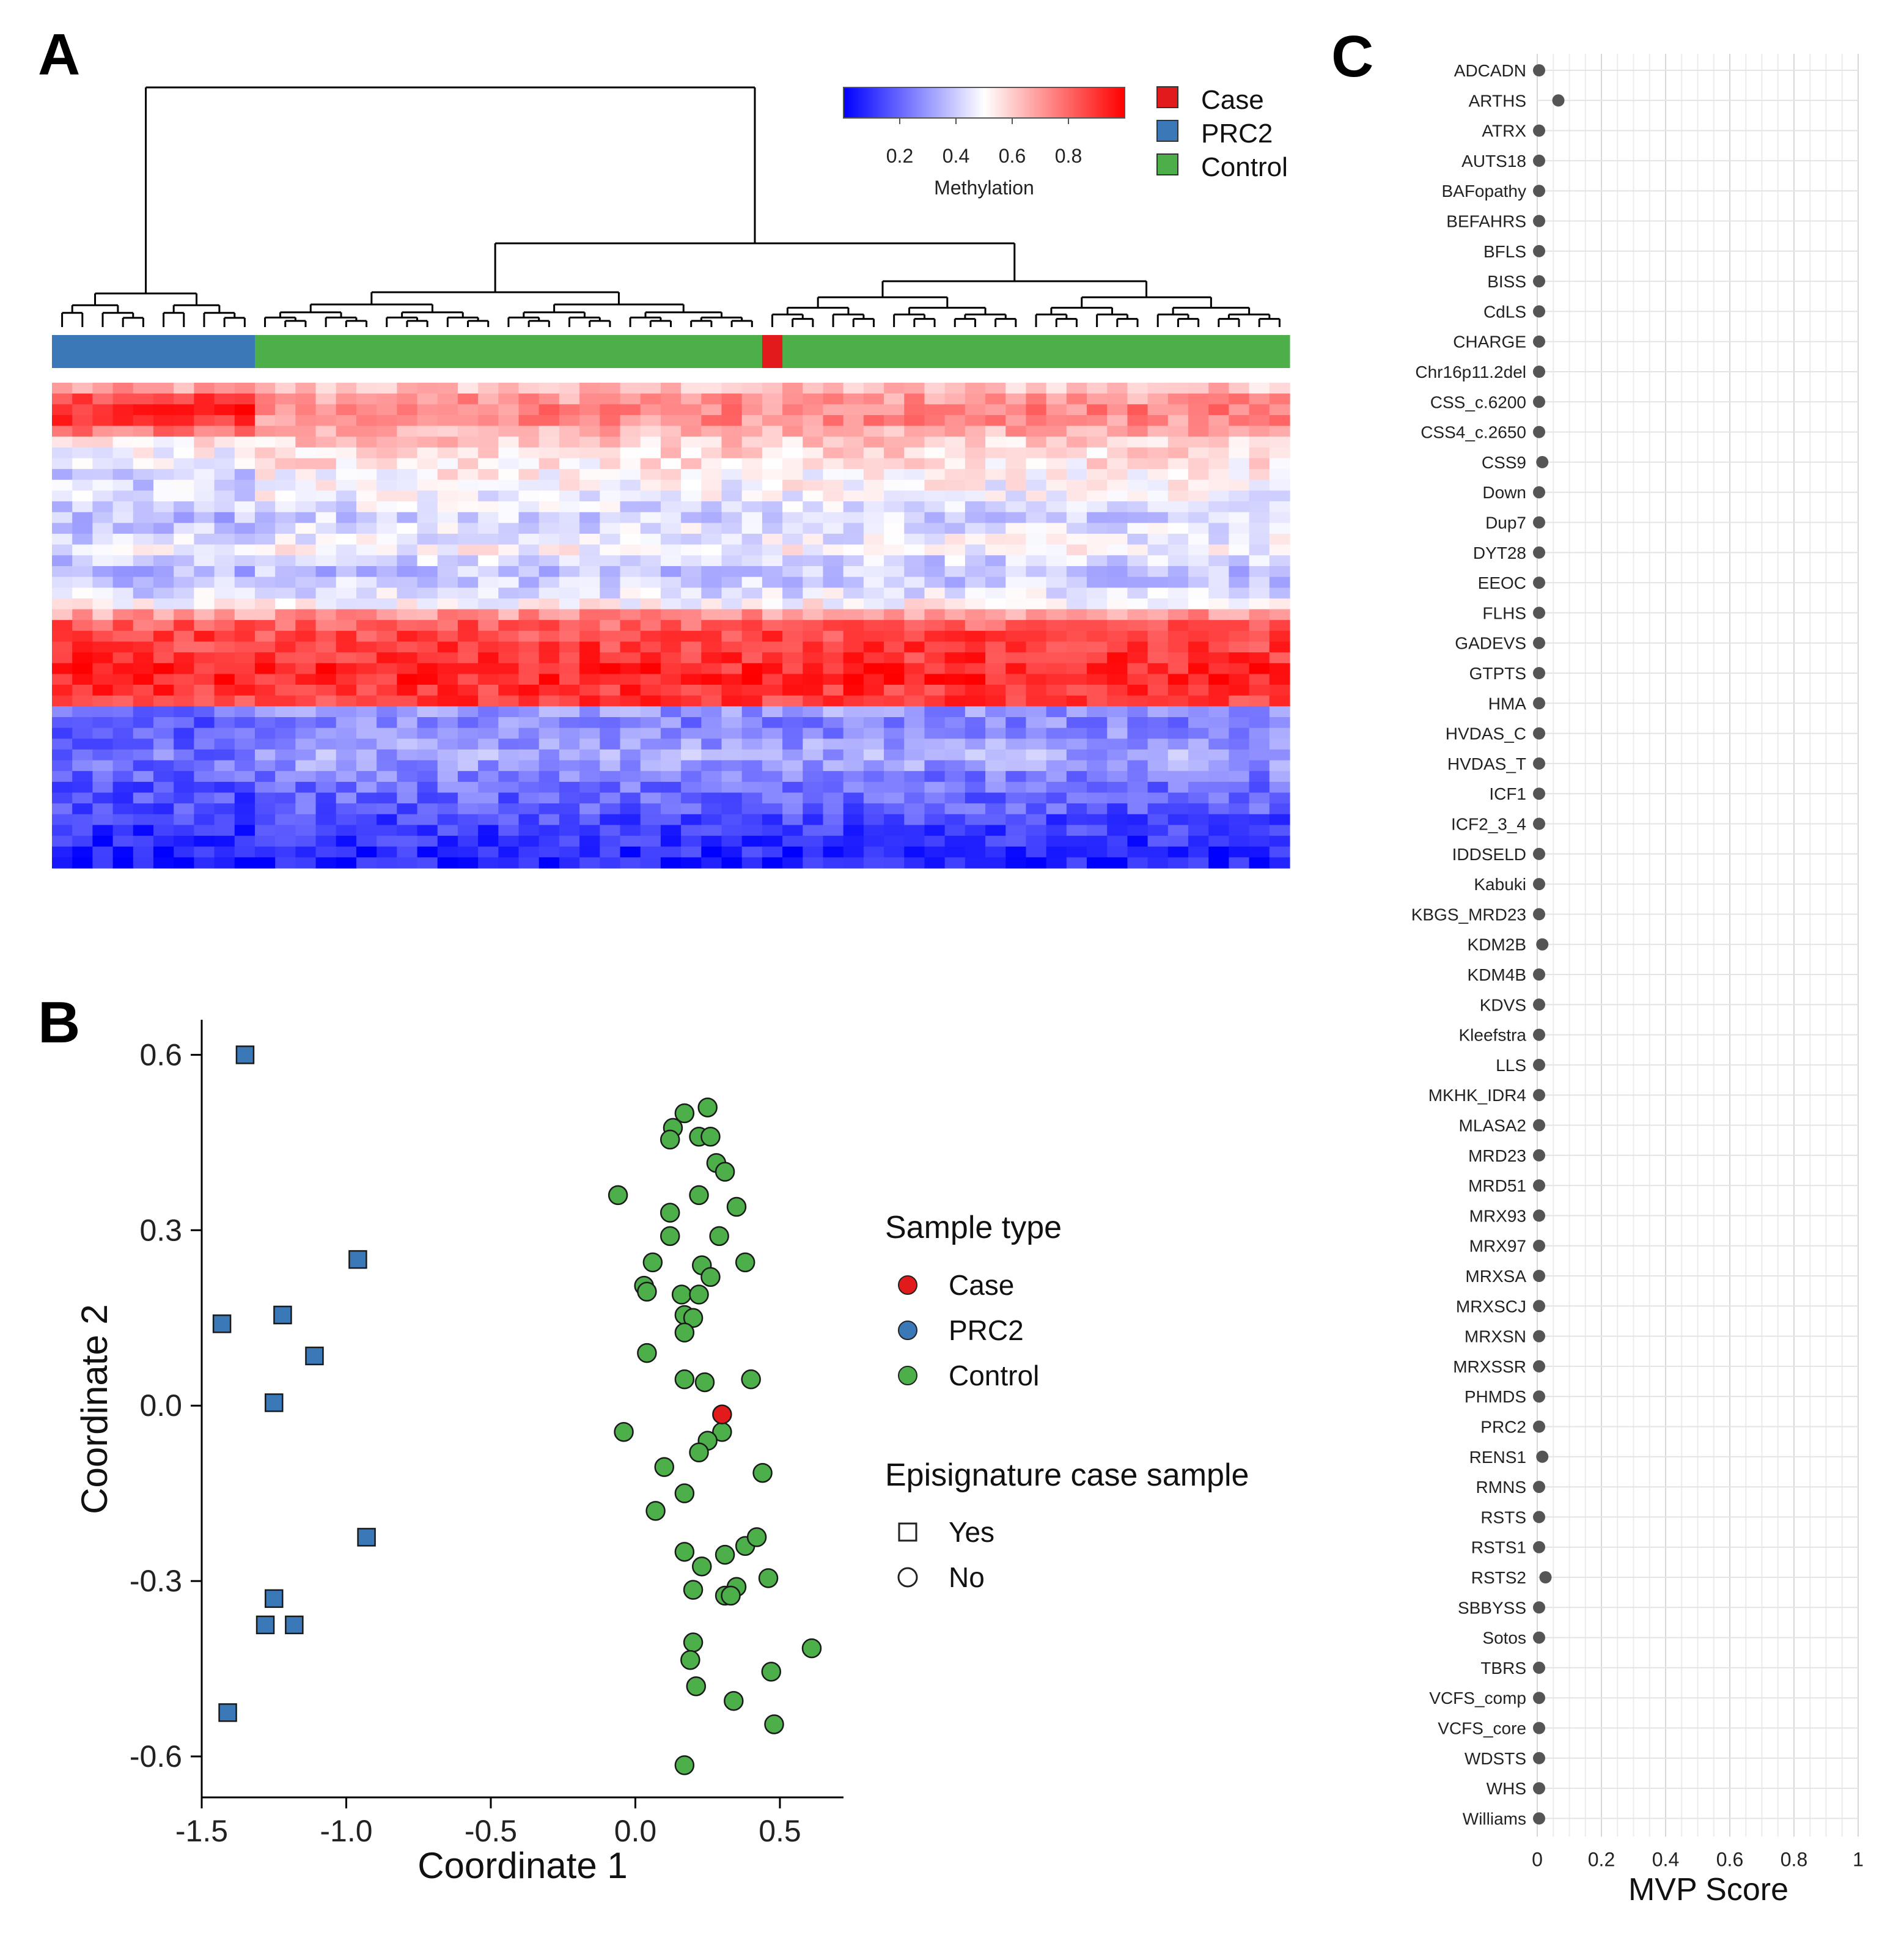 Image resolution: width=1904 pixels, height=1938 pixels. Describe the element at coordinates (508, 351) in the screenshot. I see `annotation-segment-control` at that location.